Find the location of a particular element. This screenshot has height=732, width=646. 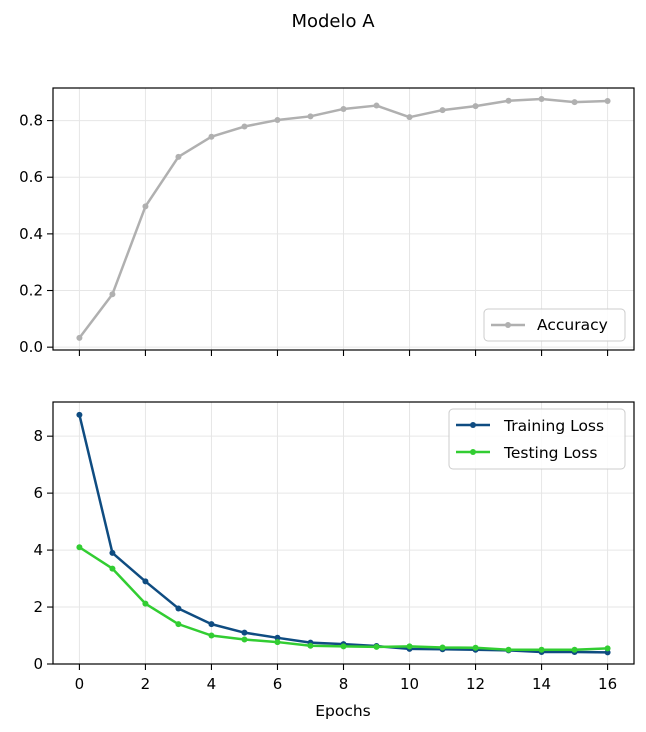

loss-legend: Training Loss Testing Loss is located at coordinates (537, 439).